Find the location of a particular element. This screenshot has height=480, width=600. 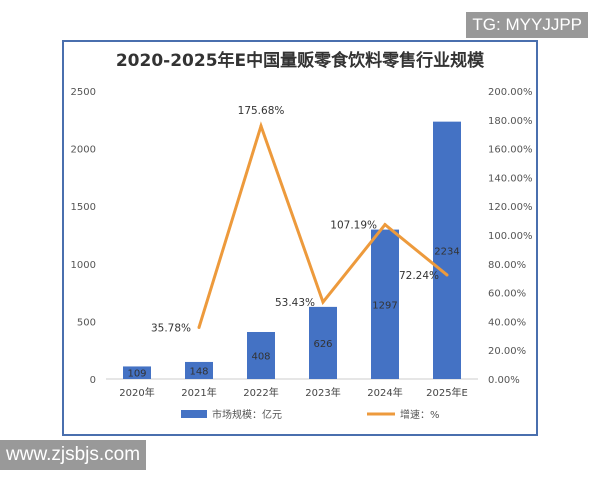

y-right-tick: 140.00% is located at coordinates (510, 178).